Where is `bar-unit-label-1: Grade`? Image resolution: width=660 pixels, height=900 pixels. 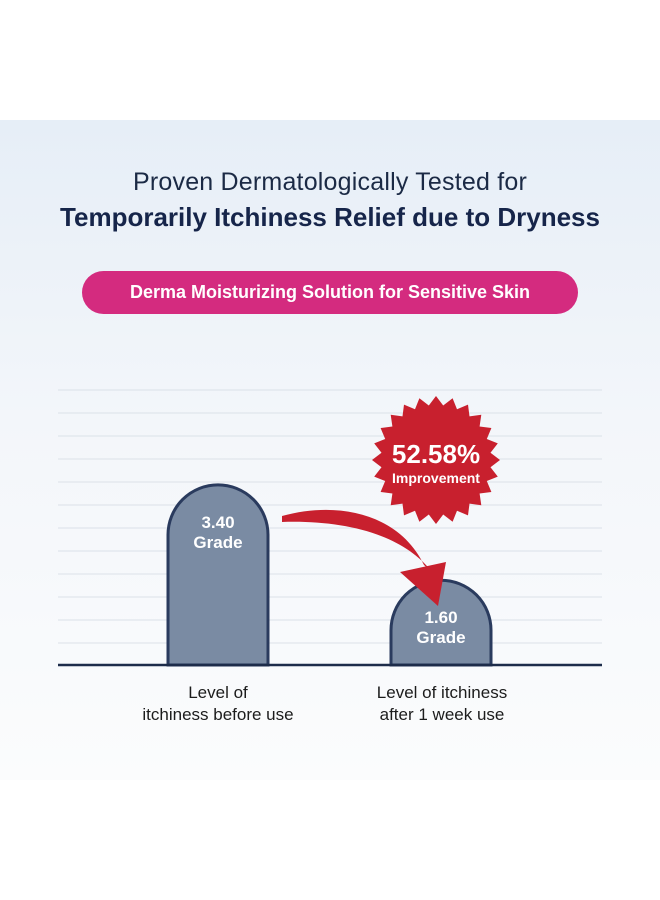
bar-unit-label-1: Grade is located at coordinates (440, 637).